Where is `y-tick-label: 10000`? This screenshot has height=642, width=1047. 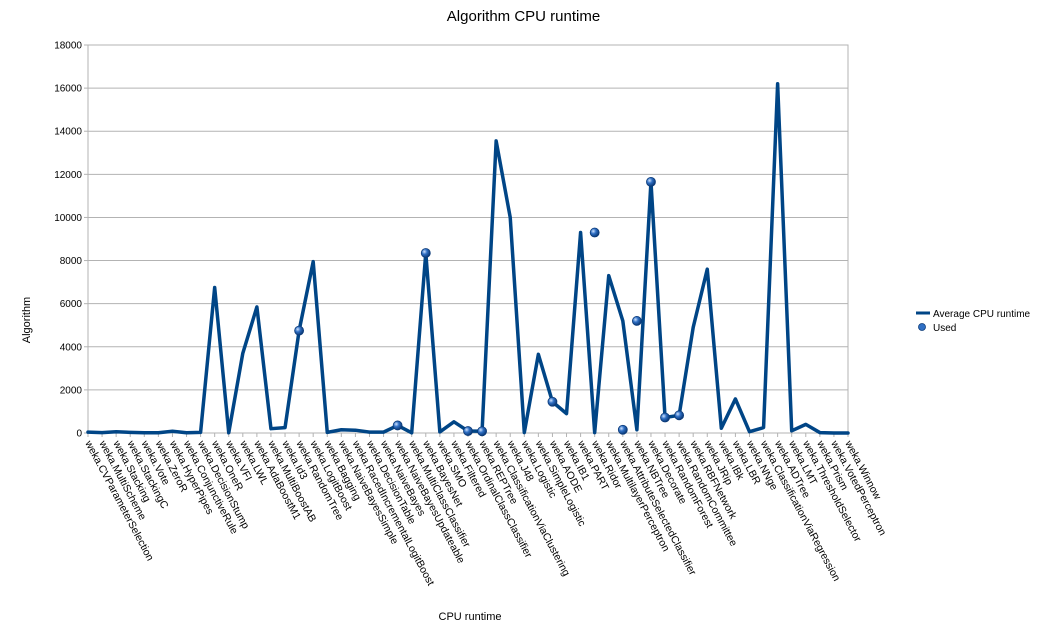
y-tick-label: 10000 is located at coordinates (68, 218).